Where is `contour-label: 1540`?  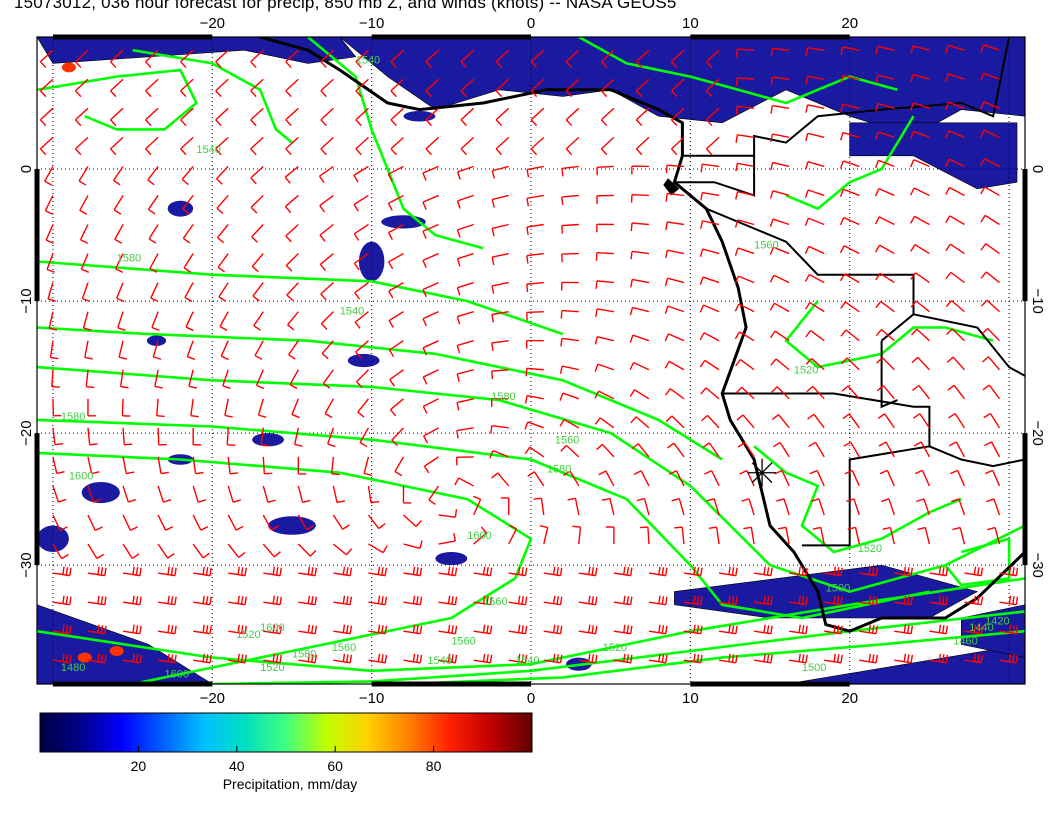 contour-label: 1540 is located at coordinates (208, 150).